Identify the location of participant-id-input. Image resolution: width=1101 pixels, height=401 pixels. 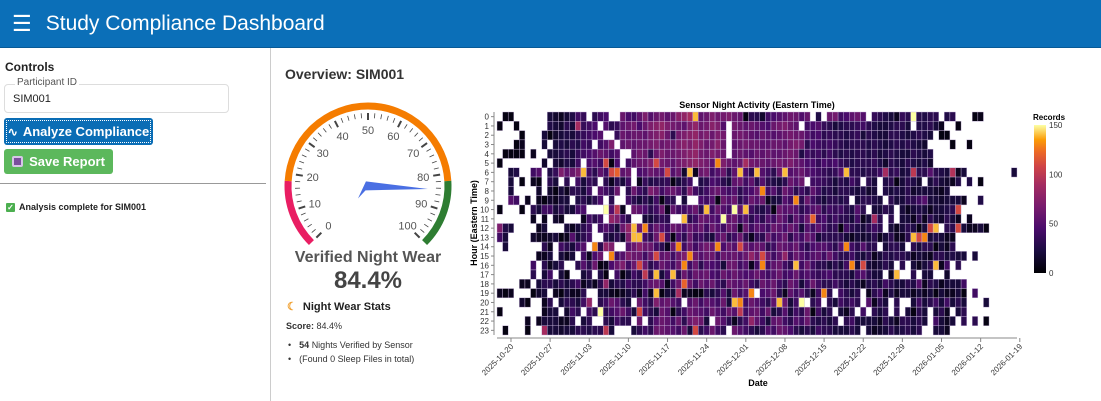
(113, 99).